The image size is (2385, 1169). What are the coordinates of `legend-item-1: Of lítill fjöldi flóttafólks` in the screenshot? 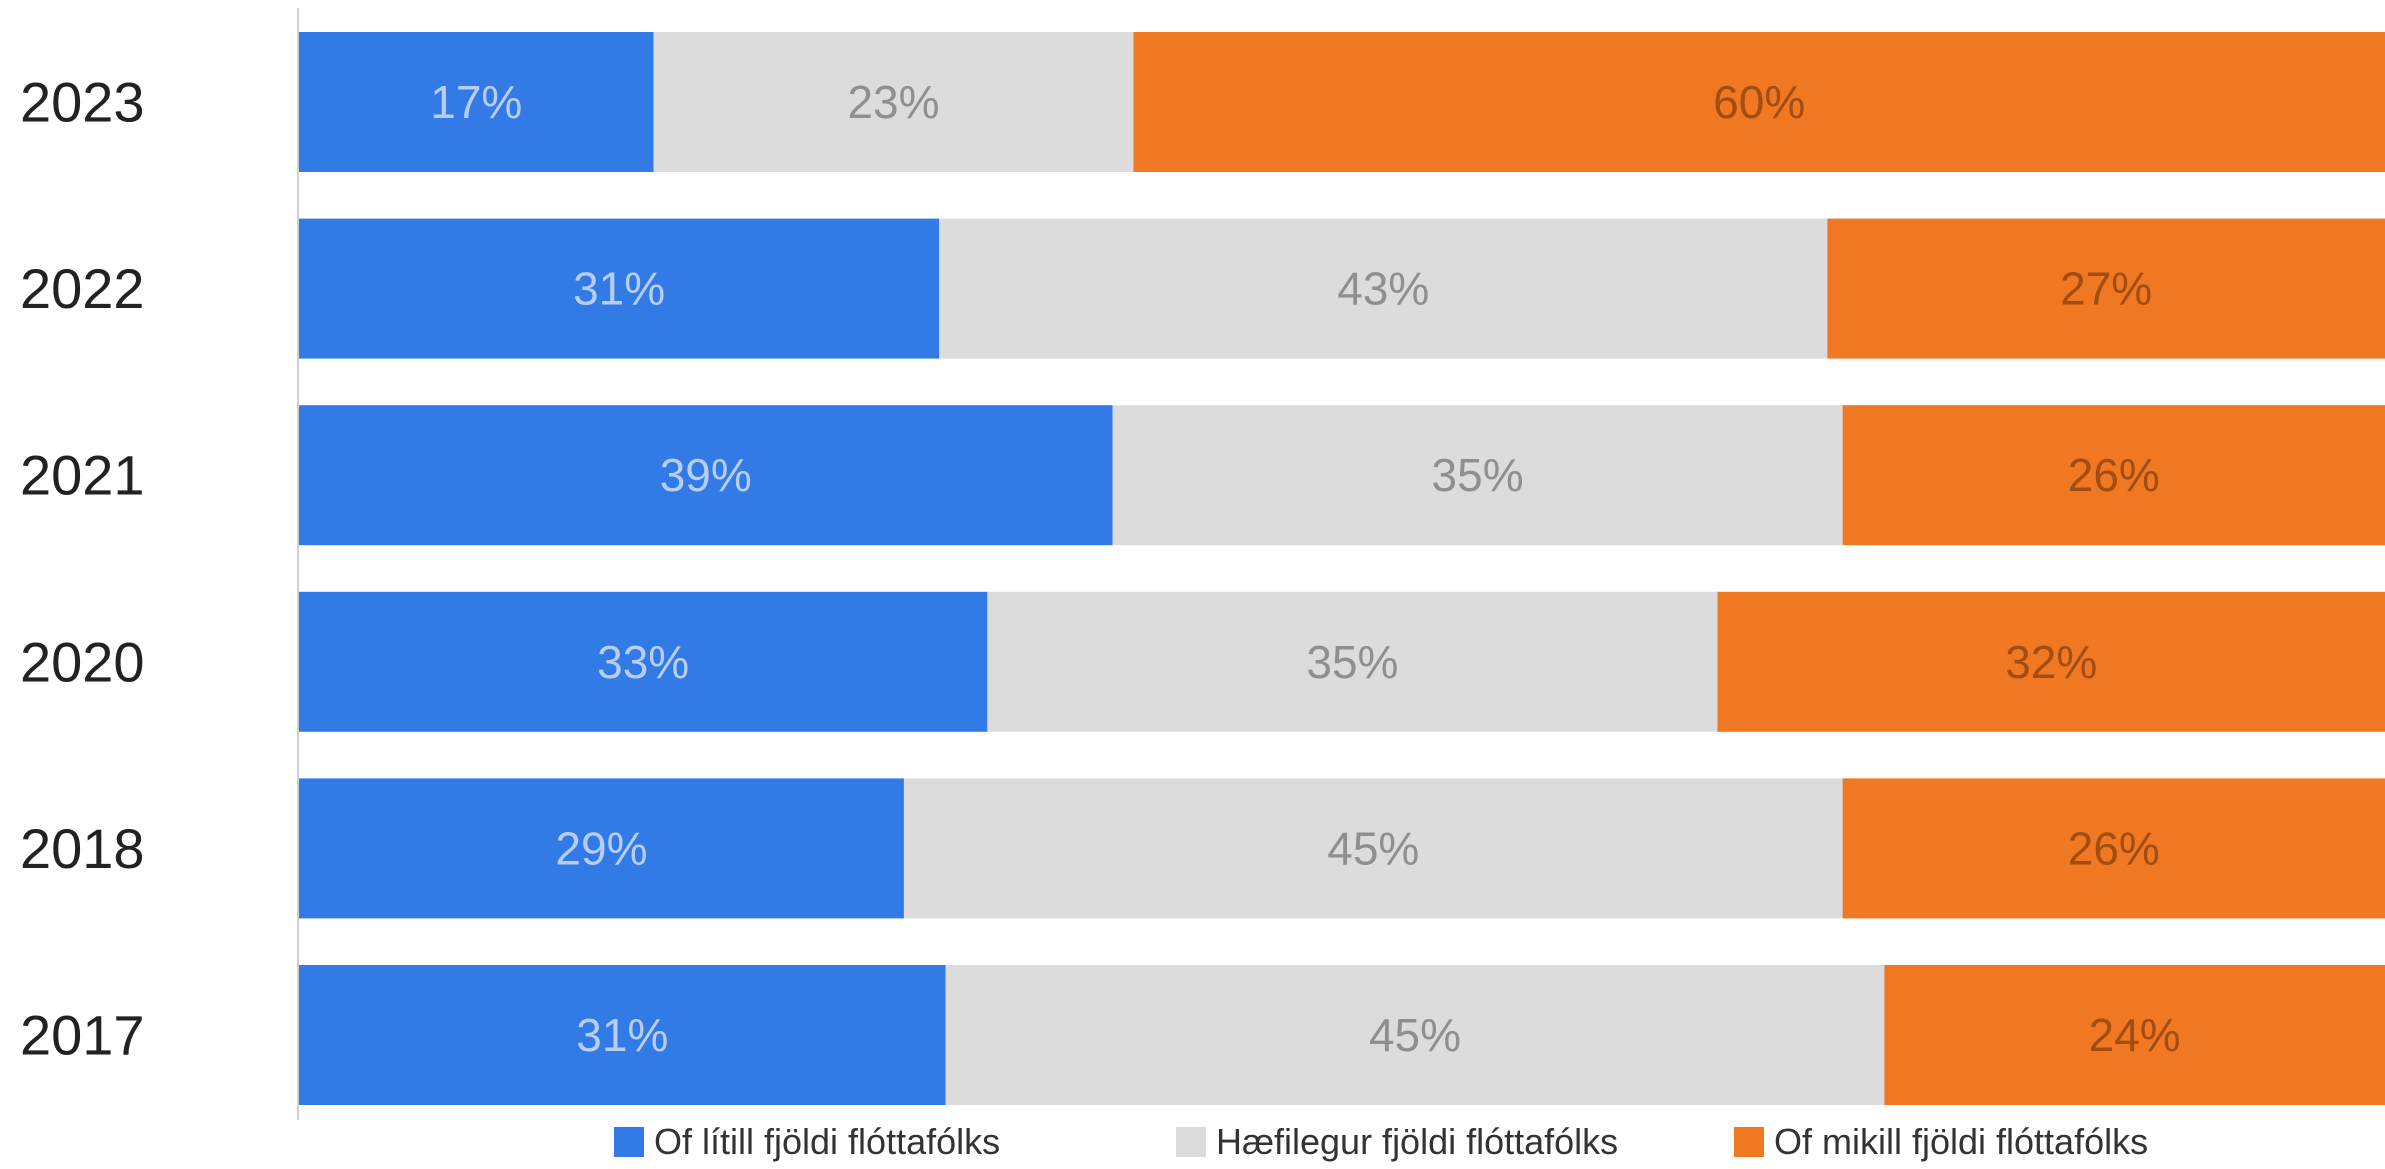 It's located at (807, 1142).